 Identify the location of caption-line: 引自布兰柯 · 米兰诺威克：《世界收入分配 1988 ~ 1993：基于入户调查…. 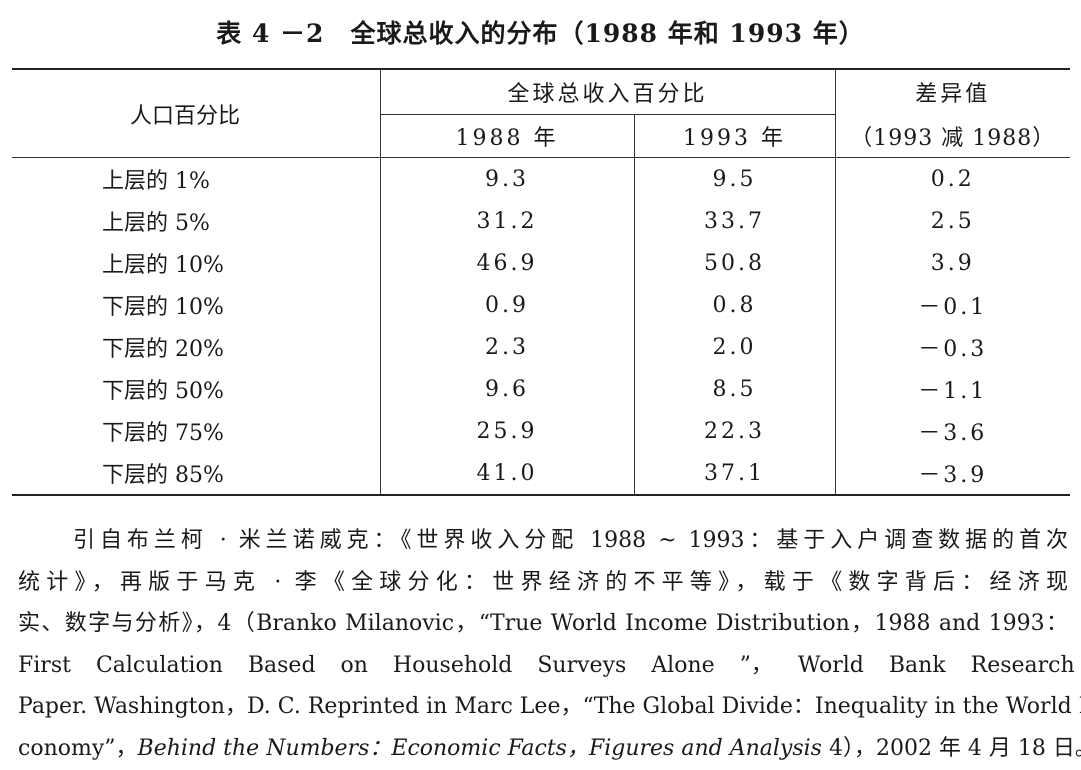
(570, 540).